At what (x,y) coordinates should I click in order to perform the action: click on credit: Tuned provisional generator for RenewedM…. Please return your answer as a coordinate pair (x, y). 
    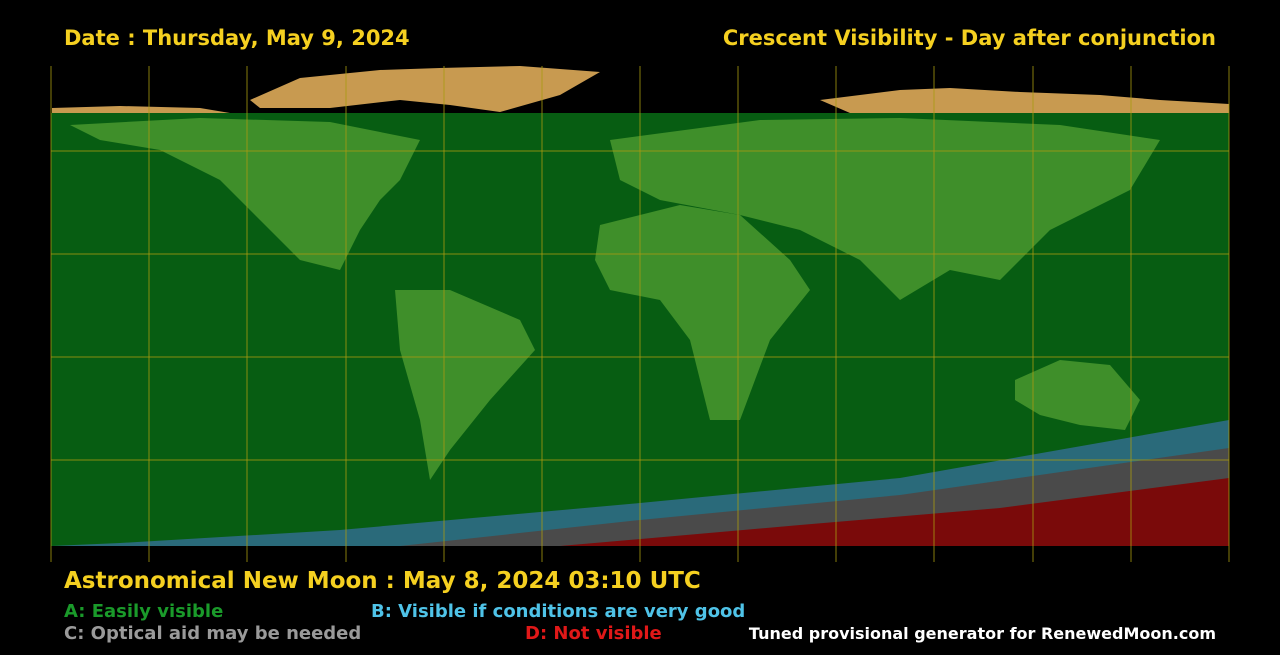
    Looking at the image, I should click on (982, 633).